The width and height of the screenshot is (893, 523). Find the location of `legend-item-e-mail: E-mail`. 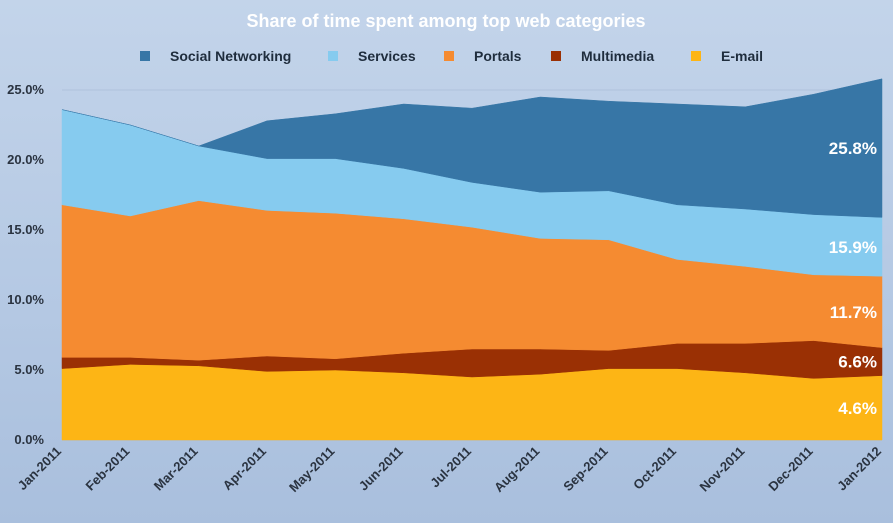

legend-item-e-mail: E-mail is located at coordinates (727, 56).